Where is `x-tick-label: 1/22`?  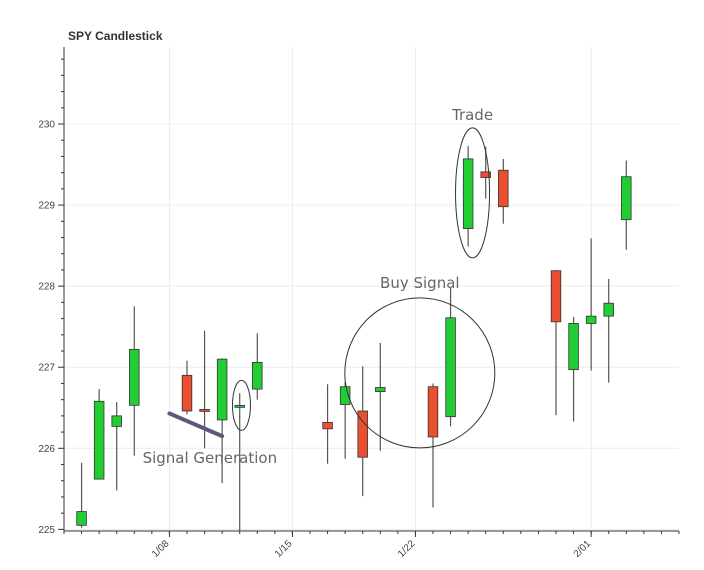 x-tick-label: 1/22 is located at coordinates (407, 549).